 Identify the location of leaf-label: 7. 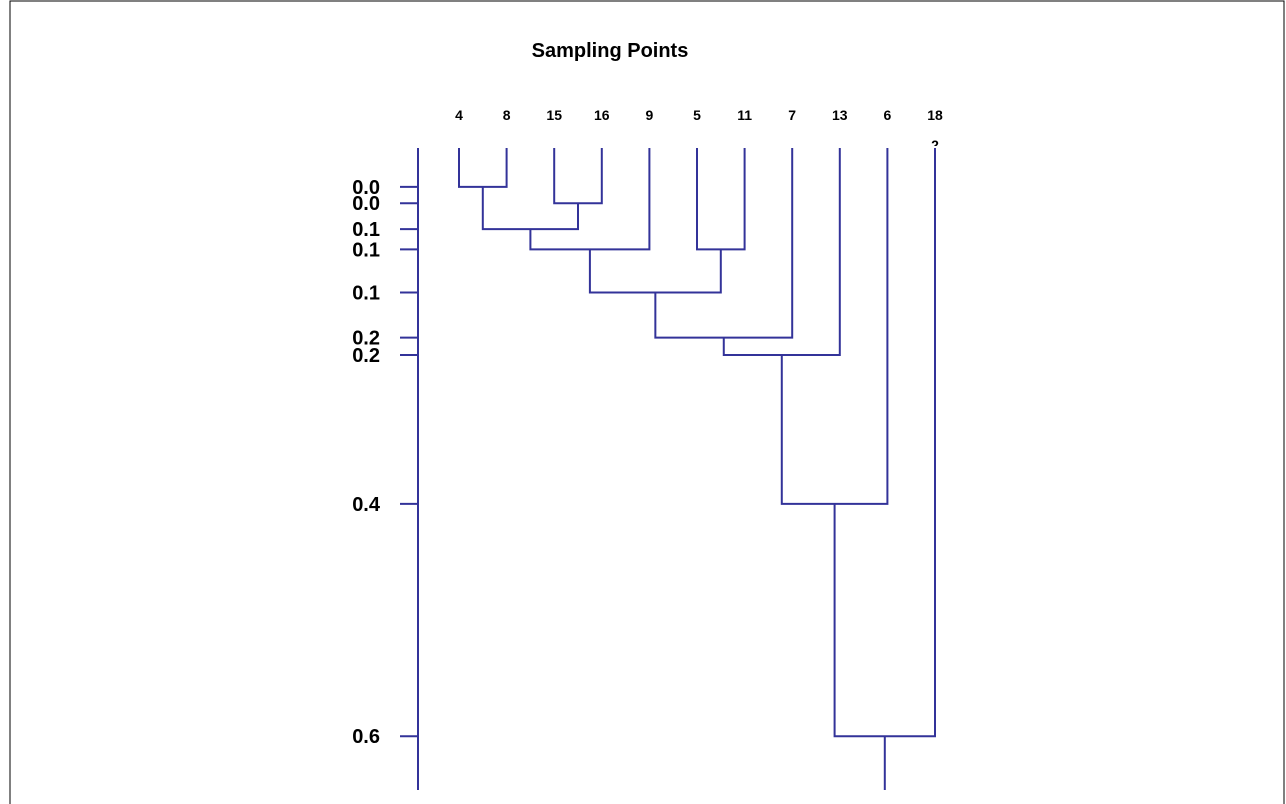
(792, 115).